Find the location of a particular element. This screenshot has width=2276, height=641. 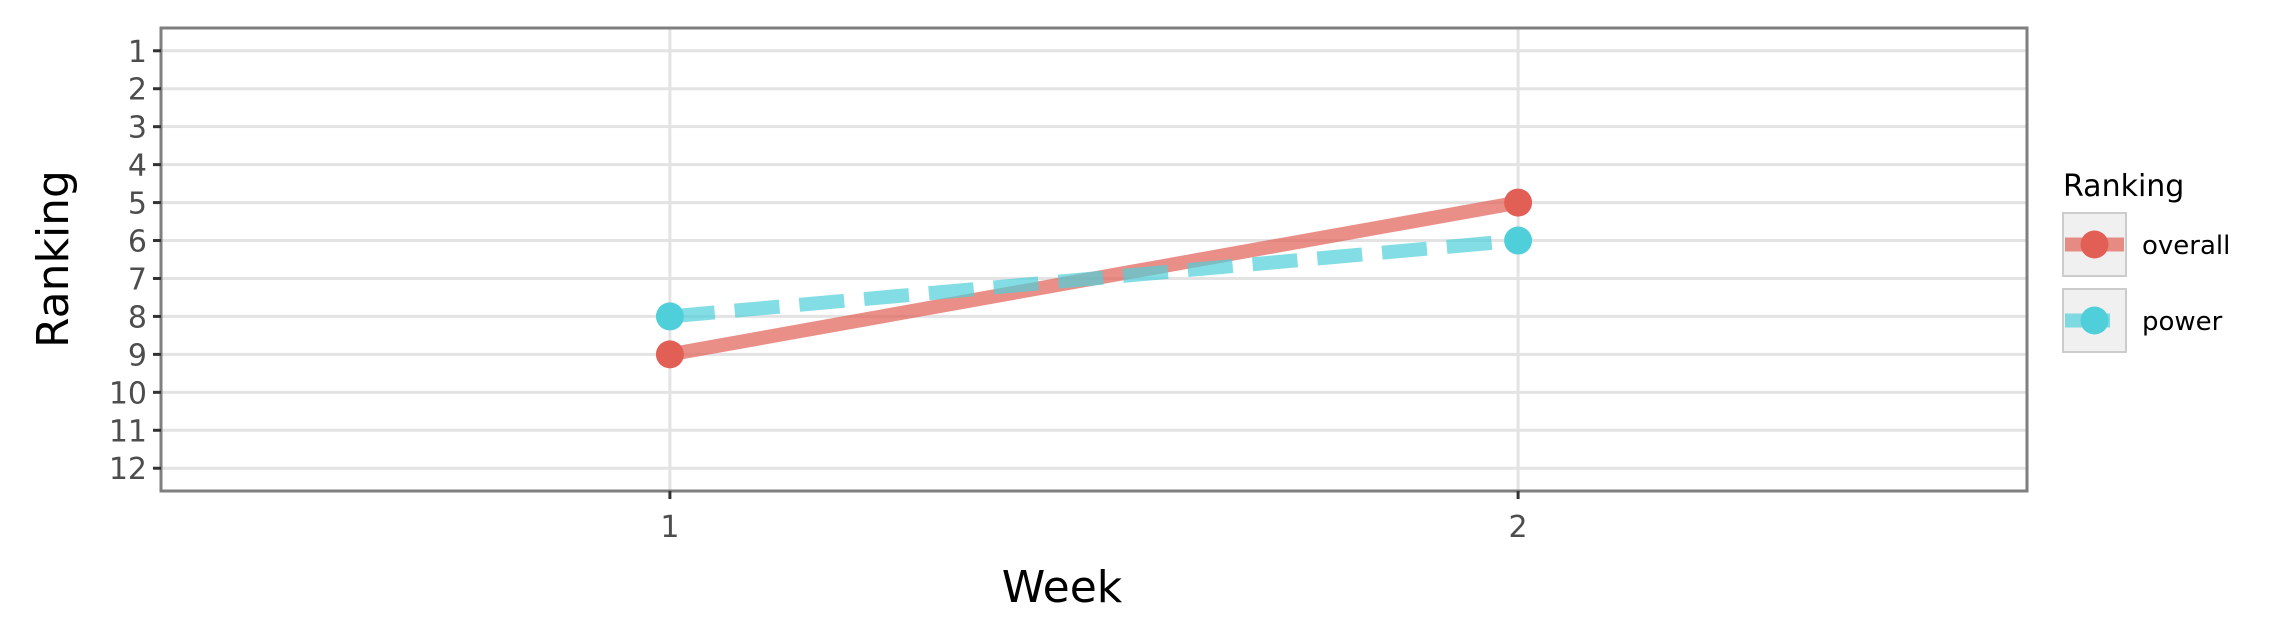

x-tick-label: 2 is located at coordinates (1518, 527).